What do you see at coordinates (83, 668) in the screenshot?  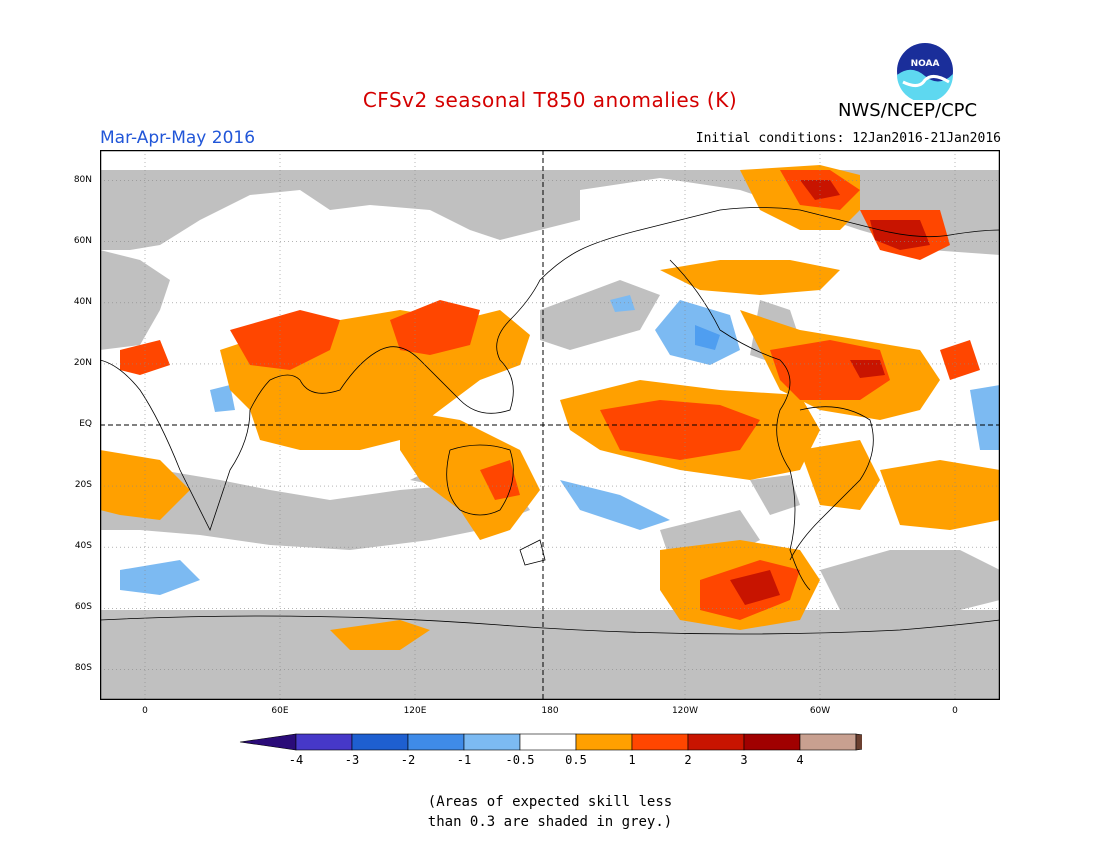 I see `latitude-label: 80S` at bounding box center [83, 668].